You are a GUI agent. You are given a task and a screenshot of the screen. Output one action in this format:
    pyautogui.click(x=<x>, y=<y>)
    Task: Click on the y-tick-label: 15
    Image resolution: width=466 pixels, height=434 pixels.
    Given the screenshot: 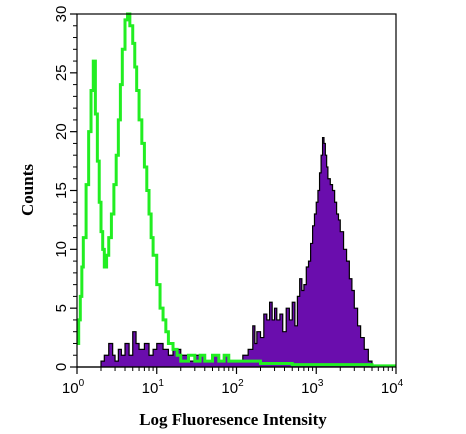 What is the action you would take?
    pyautogui.click(x=61, y=190)
    